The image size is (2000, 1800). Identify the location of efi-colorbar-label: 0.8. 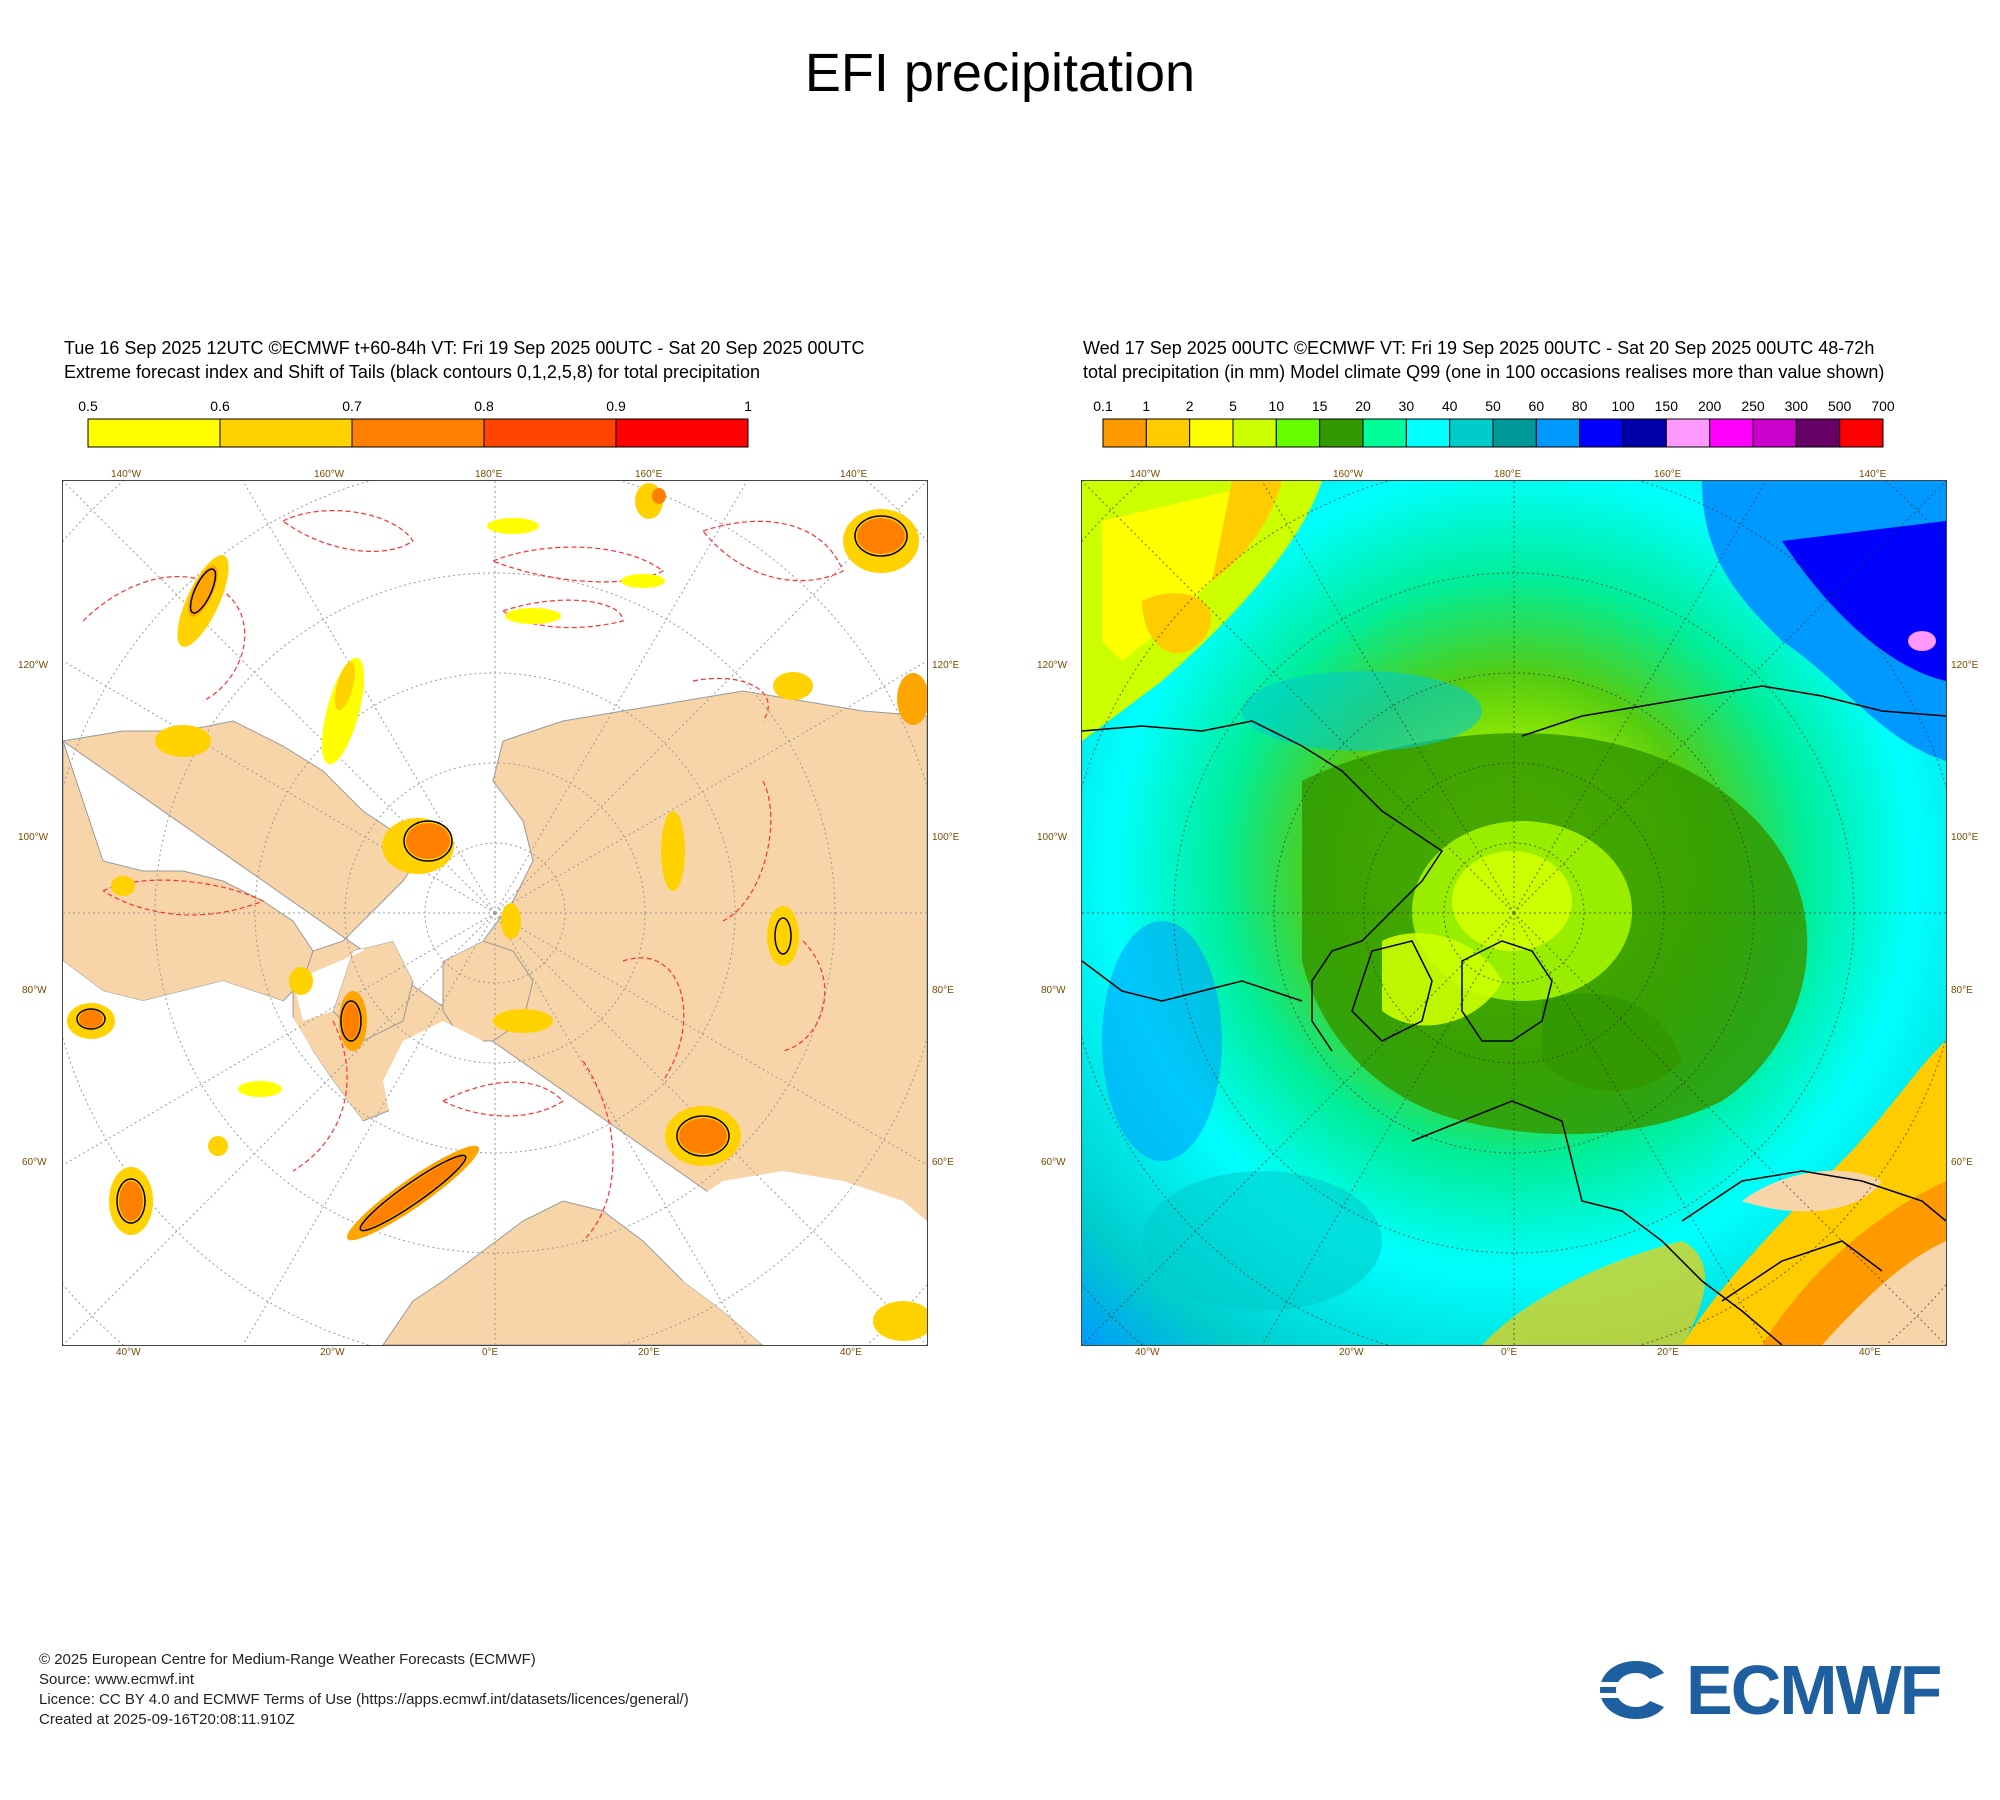
(484, 406).